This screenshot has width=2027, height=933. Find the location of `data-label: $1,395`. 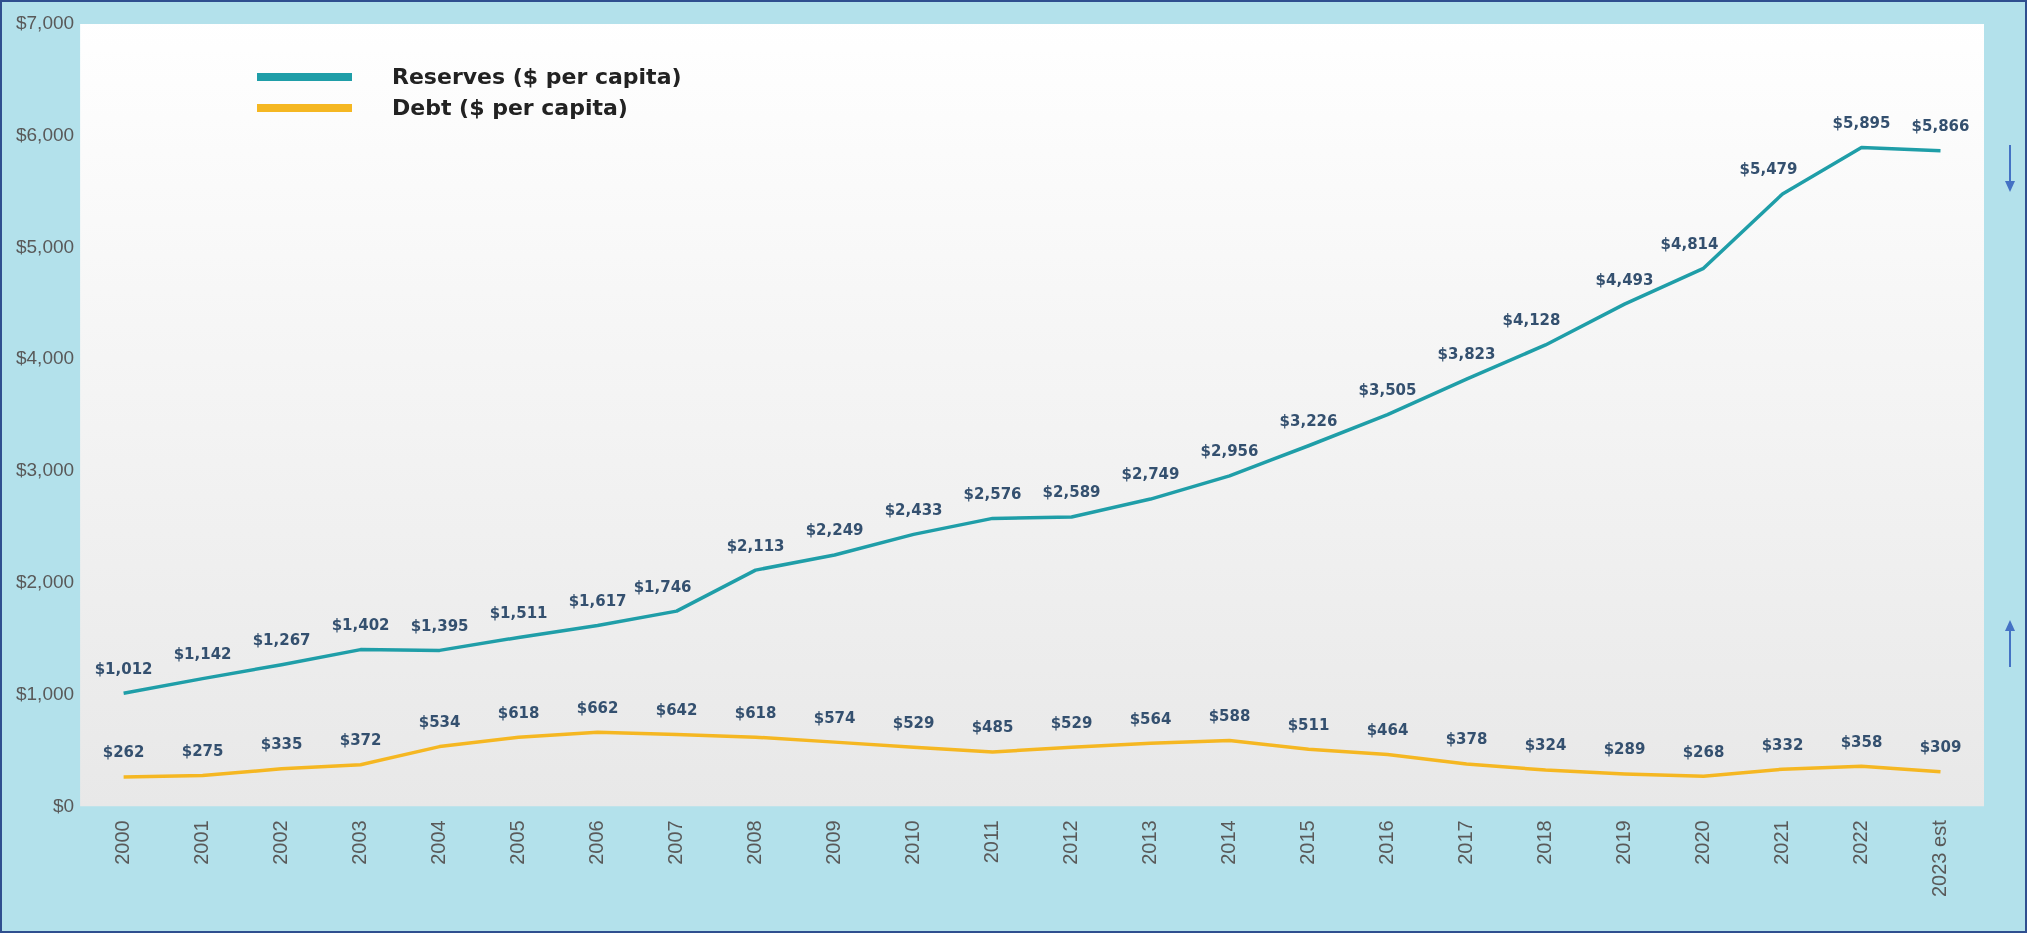

data-label: $1,395 is located at coordinates (439, 625).